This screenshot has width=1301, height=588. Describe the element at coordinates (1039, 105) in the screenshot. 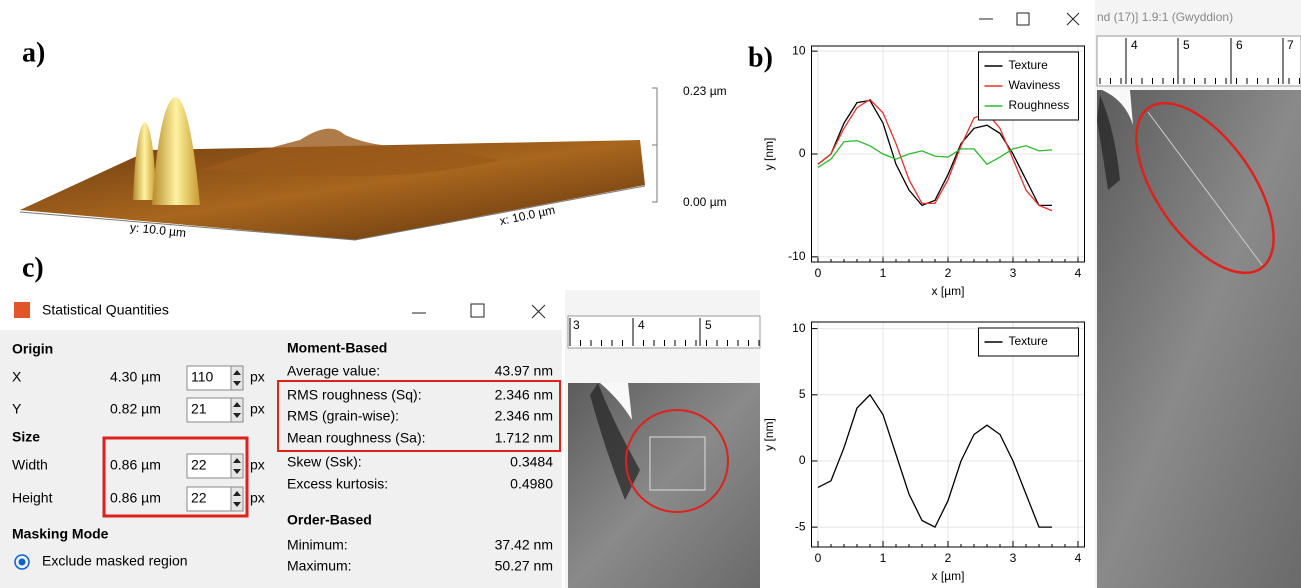

I see `legend-label: Roughness` at that location.